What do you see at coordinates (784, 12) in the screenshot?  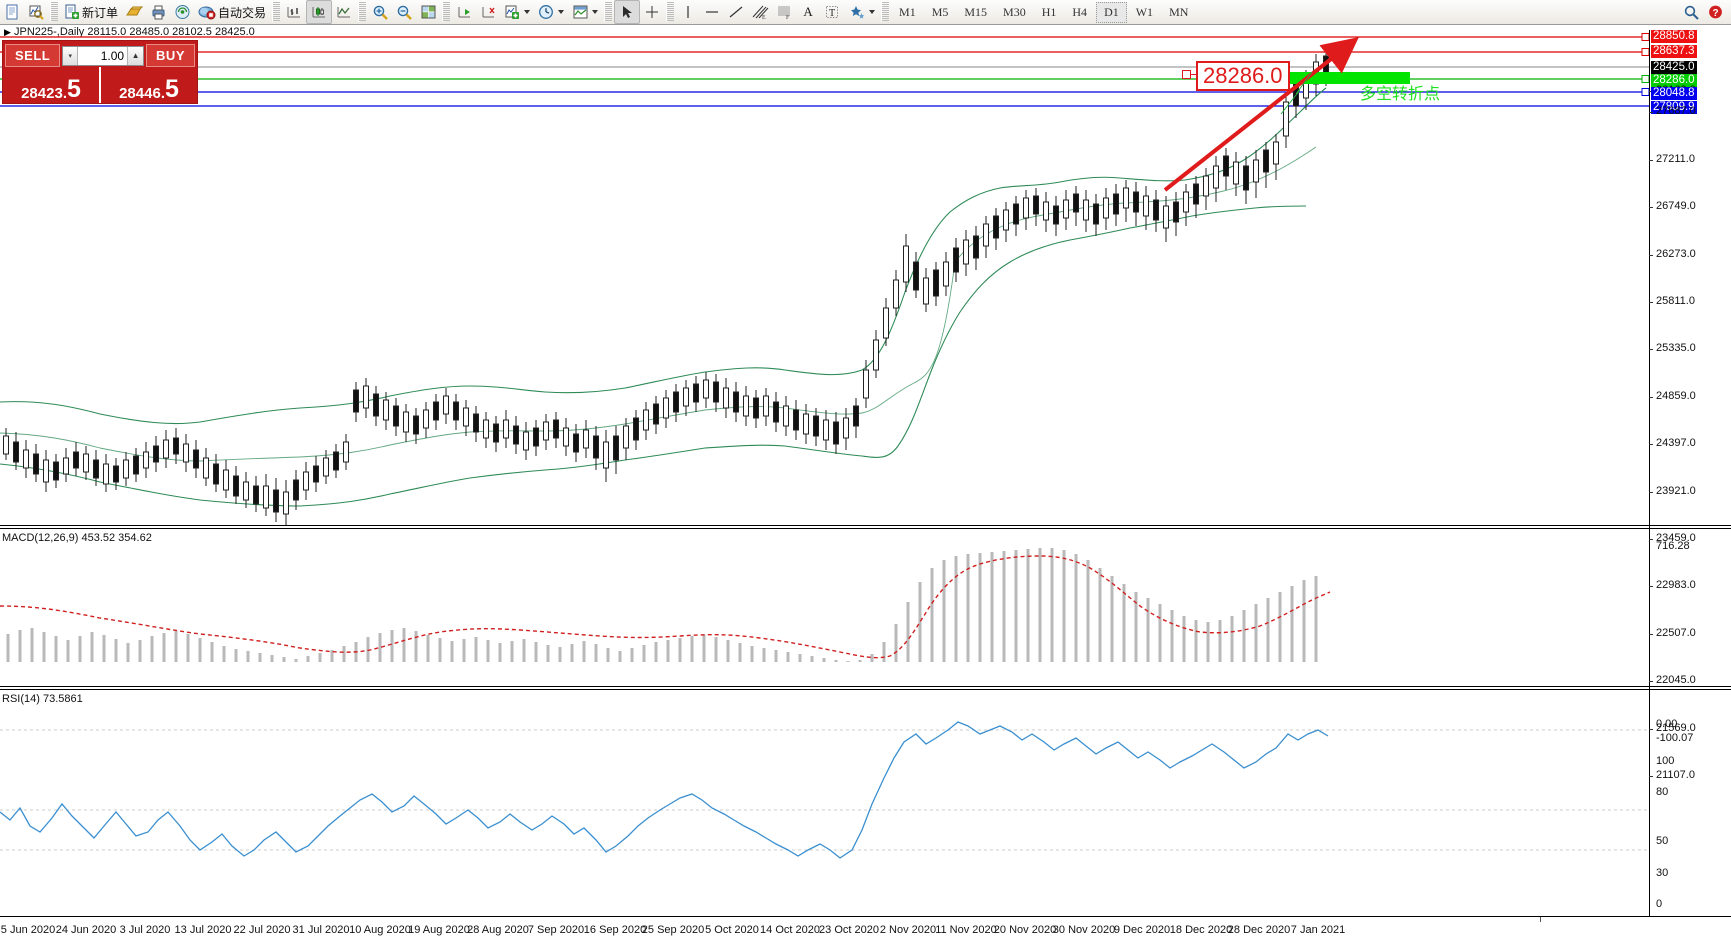 I see `fibonacci-tool-icon: F` at bounding box center [784, 12].